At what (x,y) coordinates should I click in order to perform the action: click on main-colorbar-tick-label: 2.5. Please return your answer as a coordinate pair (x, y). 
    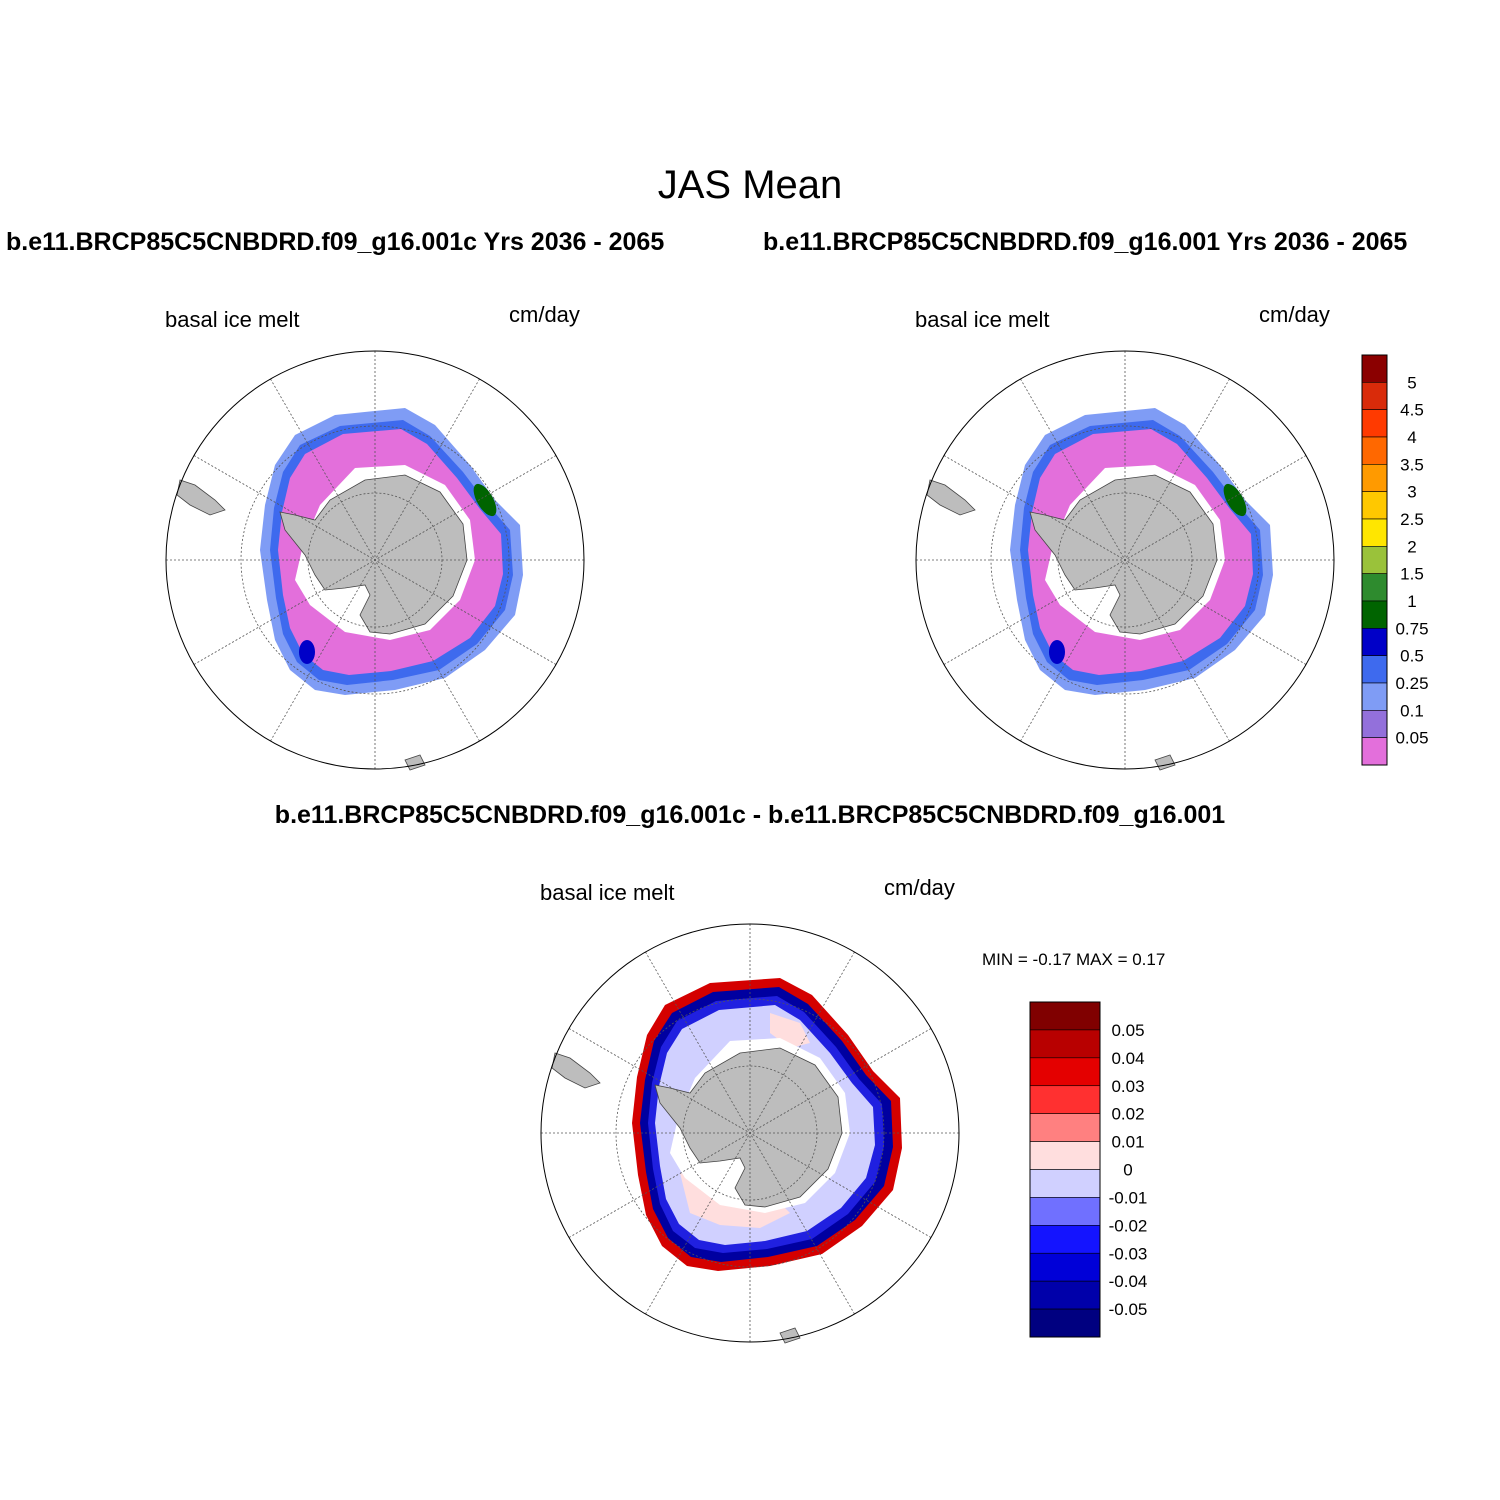
    Looking at the image, I should click on (1412, 519).